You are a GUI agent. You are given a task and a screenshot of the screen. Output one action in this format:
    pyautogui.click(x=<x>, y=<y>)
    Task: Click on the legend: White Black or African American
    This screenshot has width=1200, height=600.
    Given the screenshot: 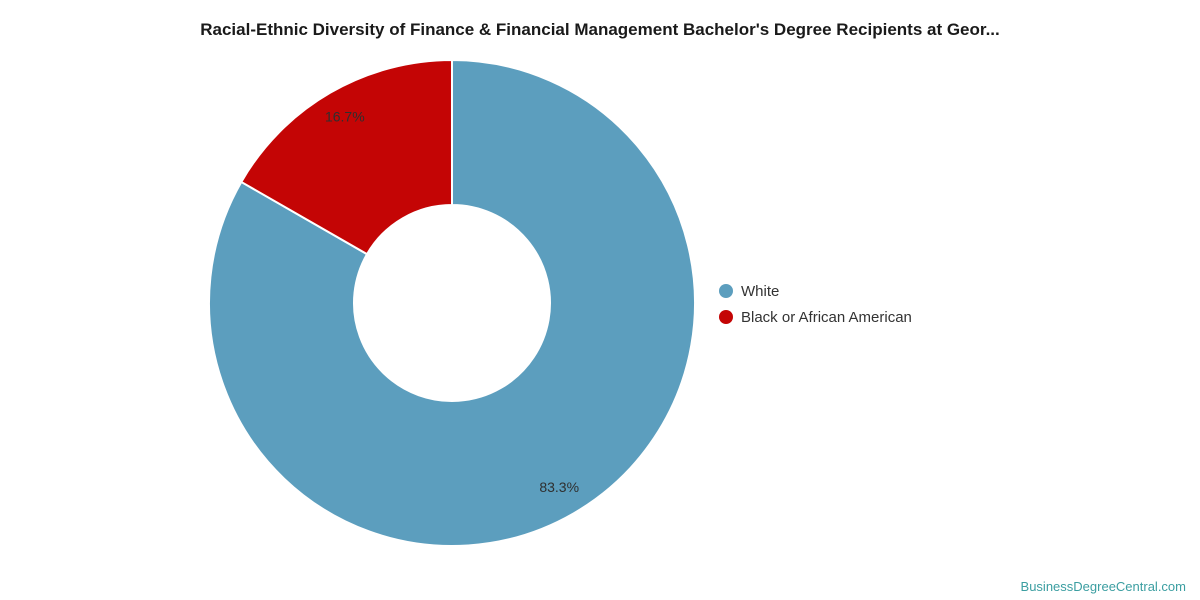 What is the action you would take?
    pyautogui.click(x=815, y=304)
    